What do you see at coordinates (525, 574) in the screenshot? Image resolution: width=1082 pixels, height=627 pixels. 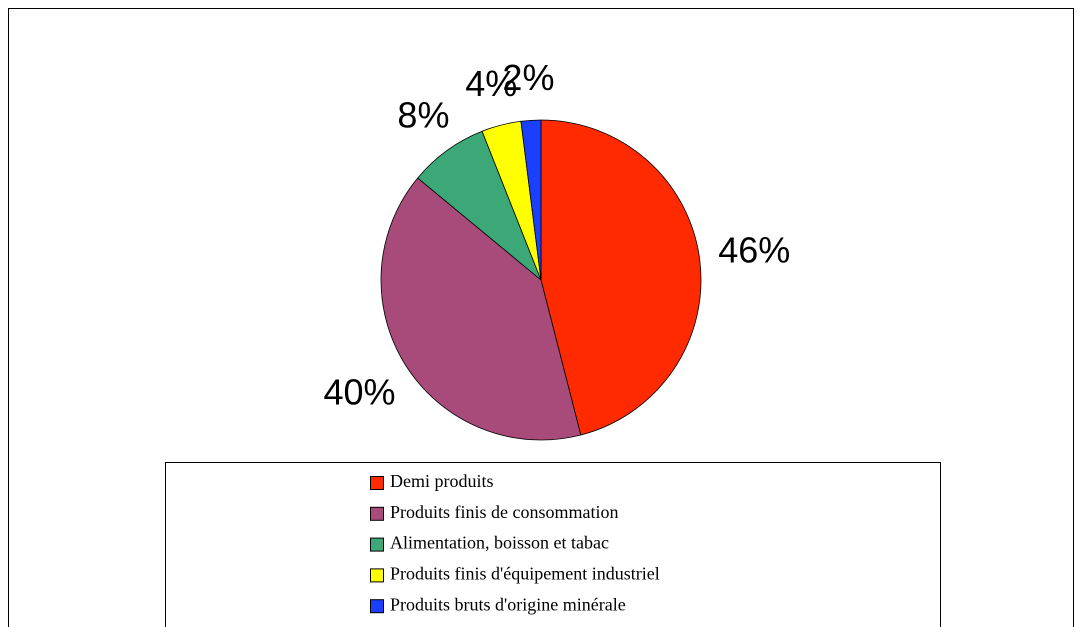 I see `legend-label: Produits finis d'équipement industriel` at bounding box center [525, 574].